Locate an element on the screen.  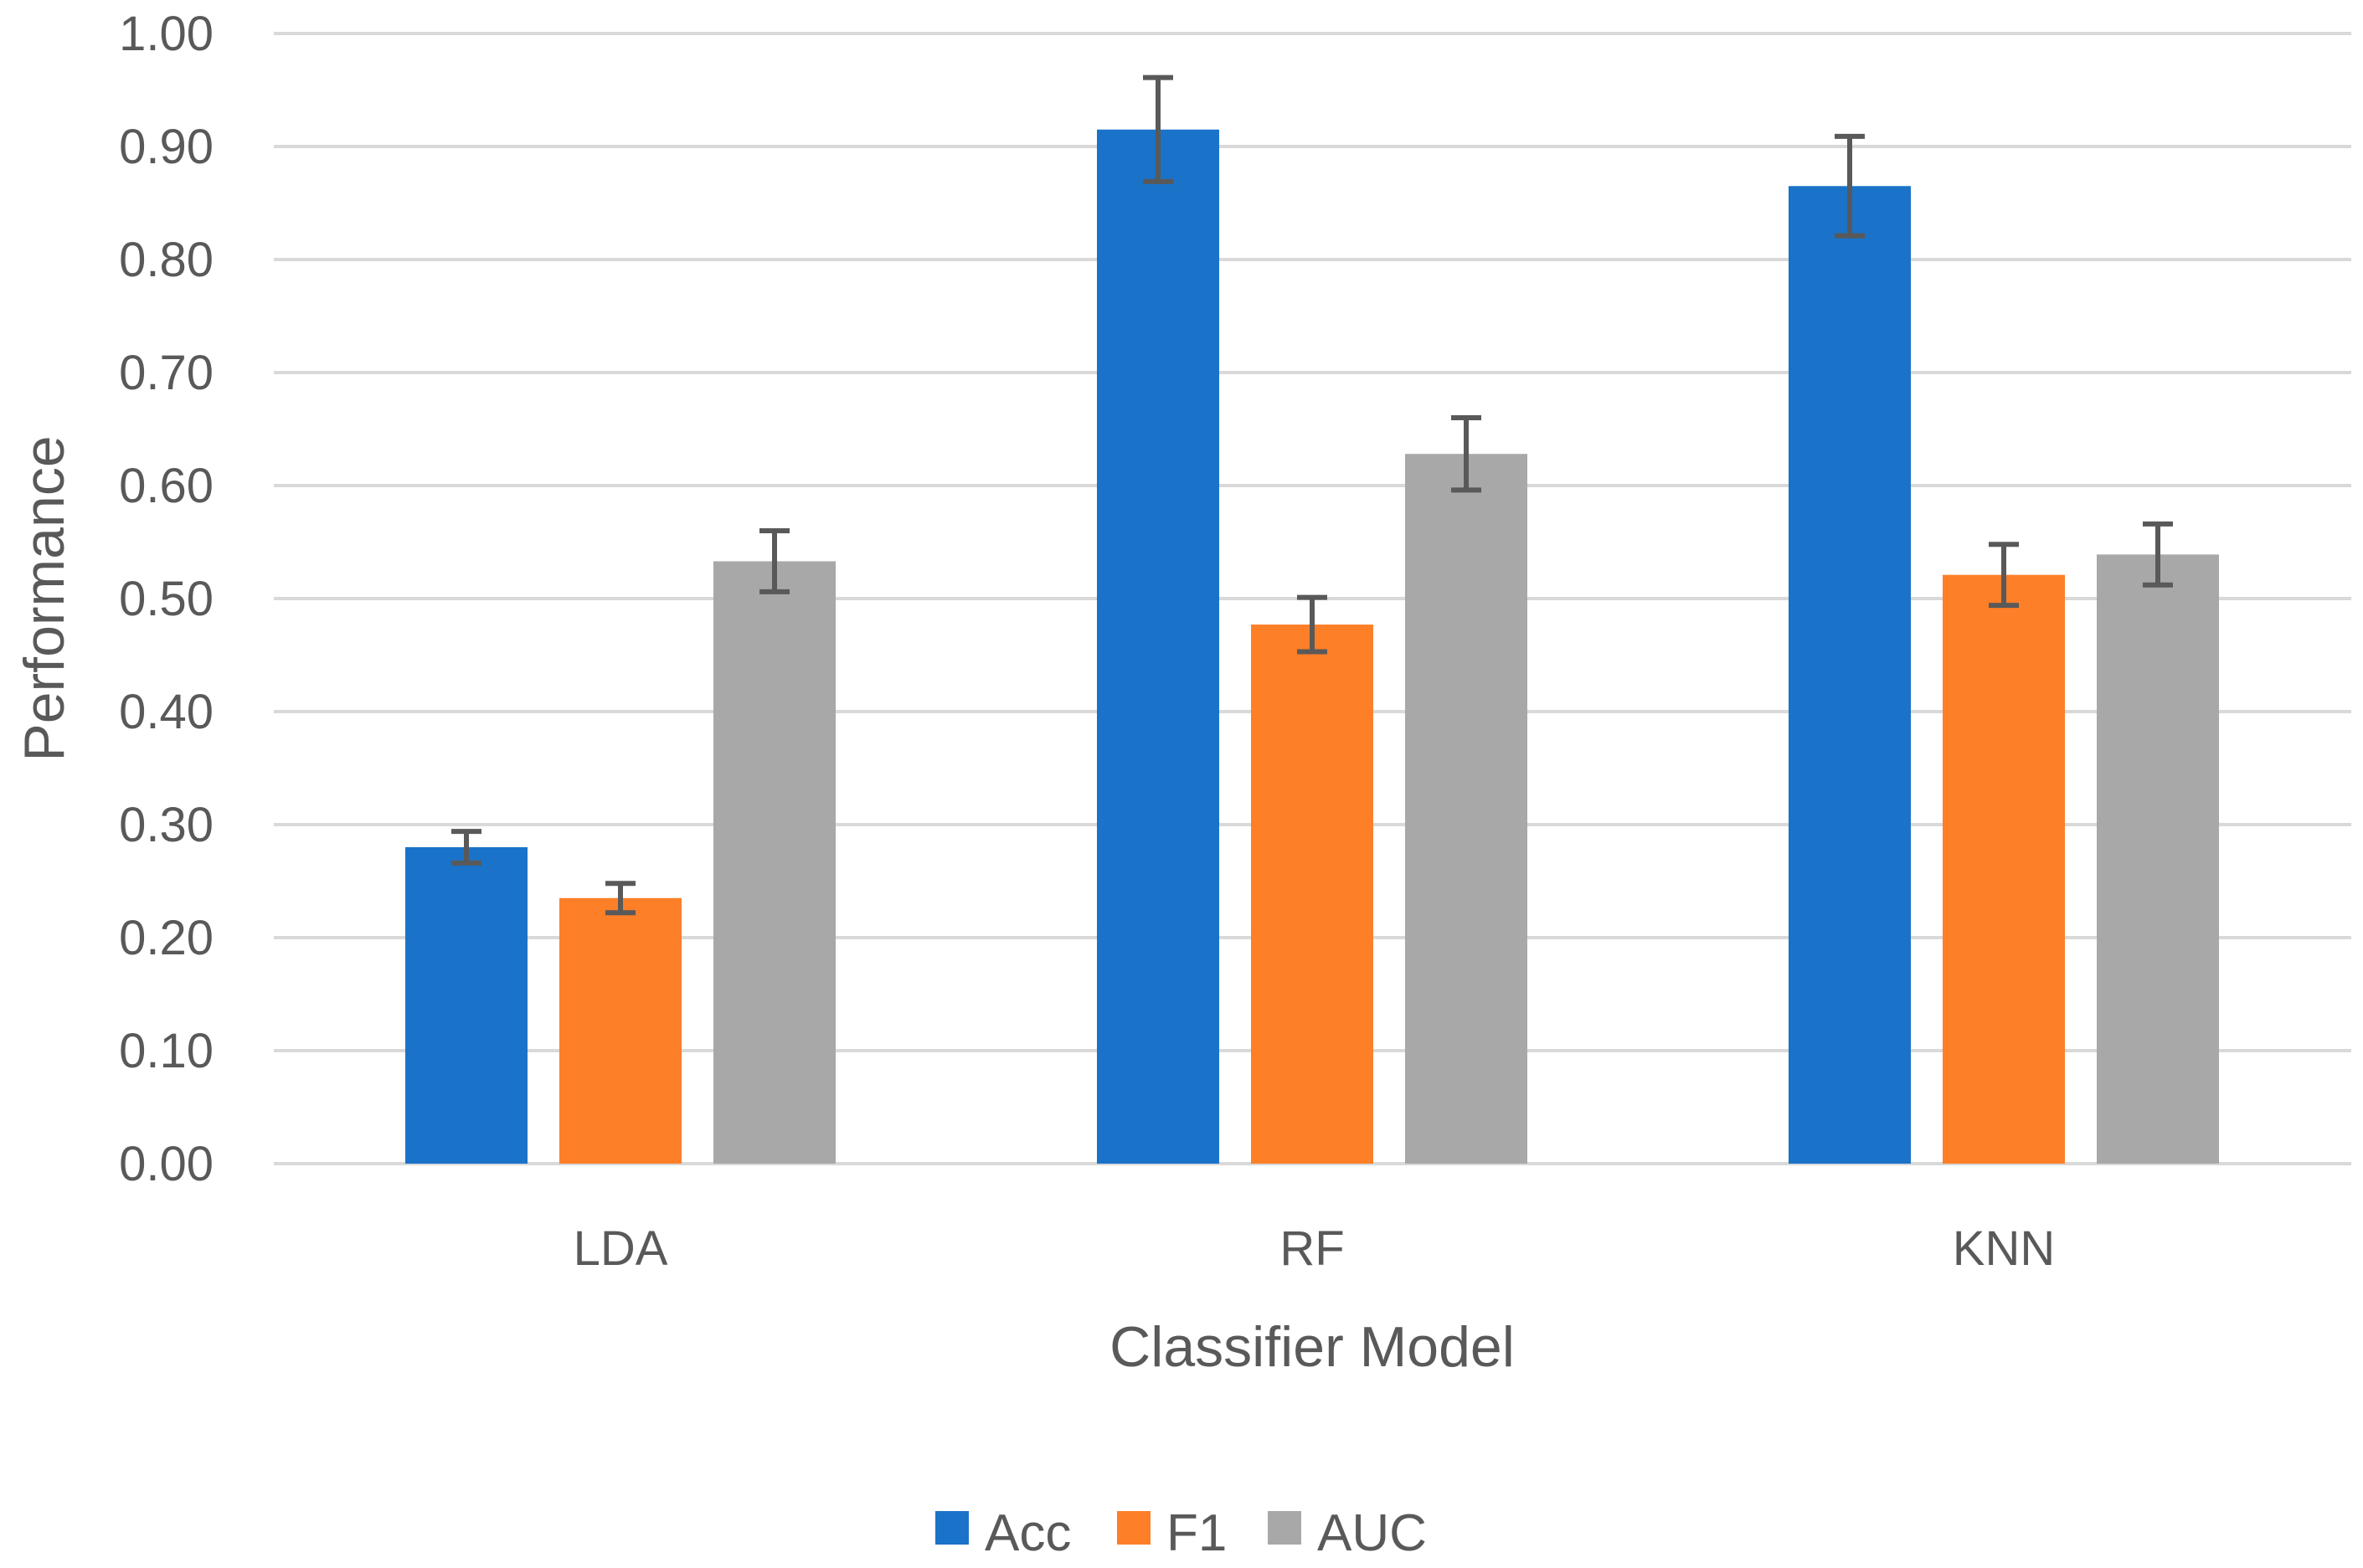
error-bar-f1-lda is located at coordinates (620, 899).